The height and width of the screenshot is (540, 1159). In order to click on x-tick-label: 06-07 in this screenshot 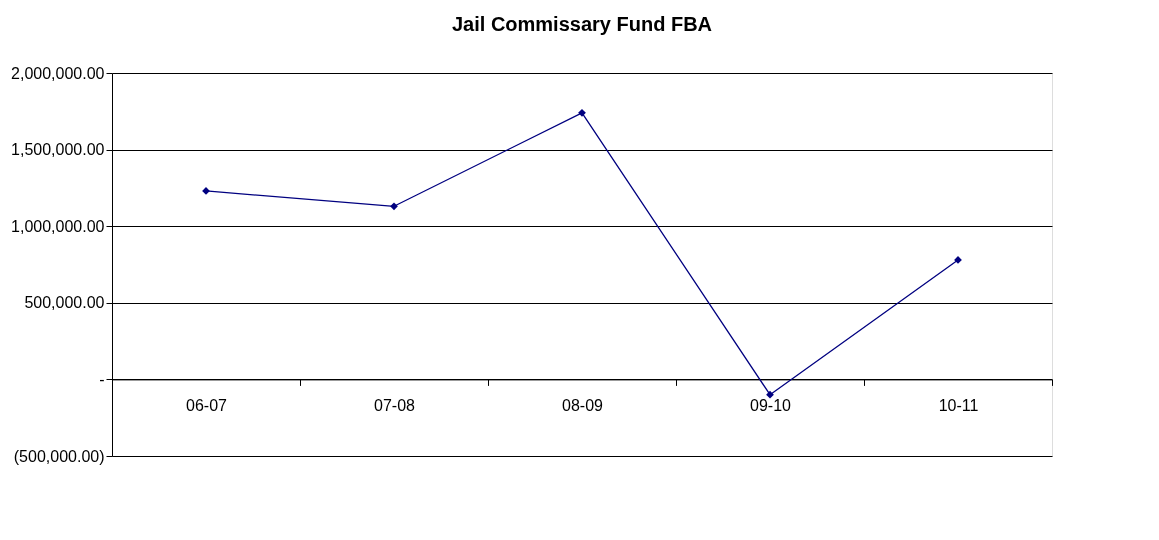, I will do `click(207, 405)`.